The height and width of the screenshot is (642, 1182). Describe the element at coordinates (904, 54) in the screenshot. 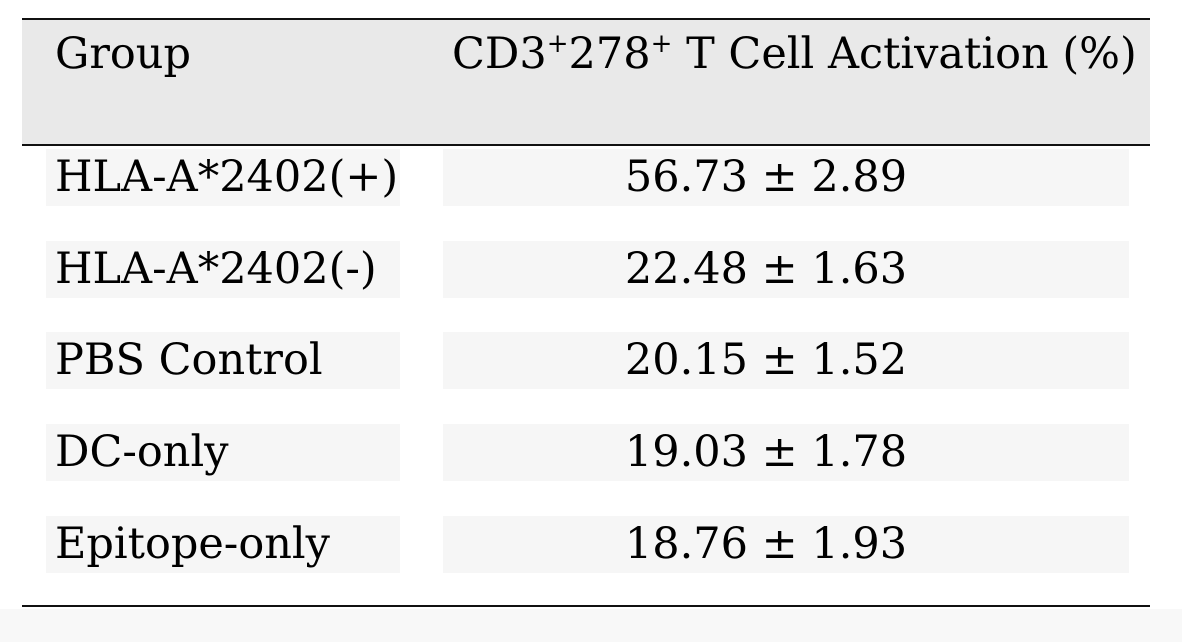

I see `header-value-suffix: T Cell Activation (%)` at that location.